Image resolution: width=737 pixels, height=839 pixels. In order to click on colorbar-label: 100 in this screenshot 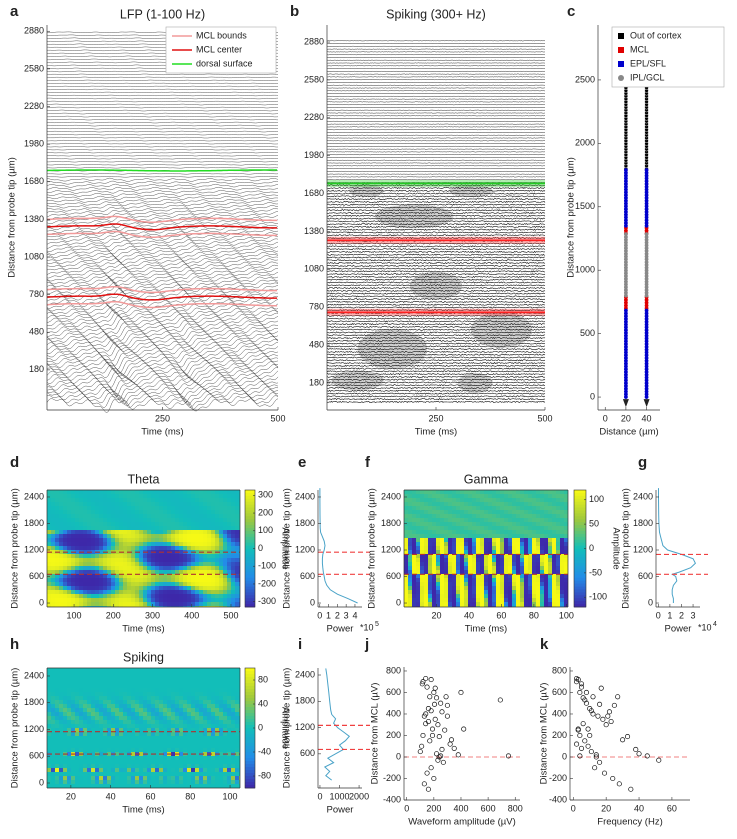, I will do `click(596, 499)`.